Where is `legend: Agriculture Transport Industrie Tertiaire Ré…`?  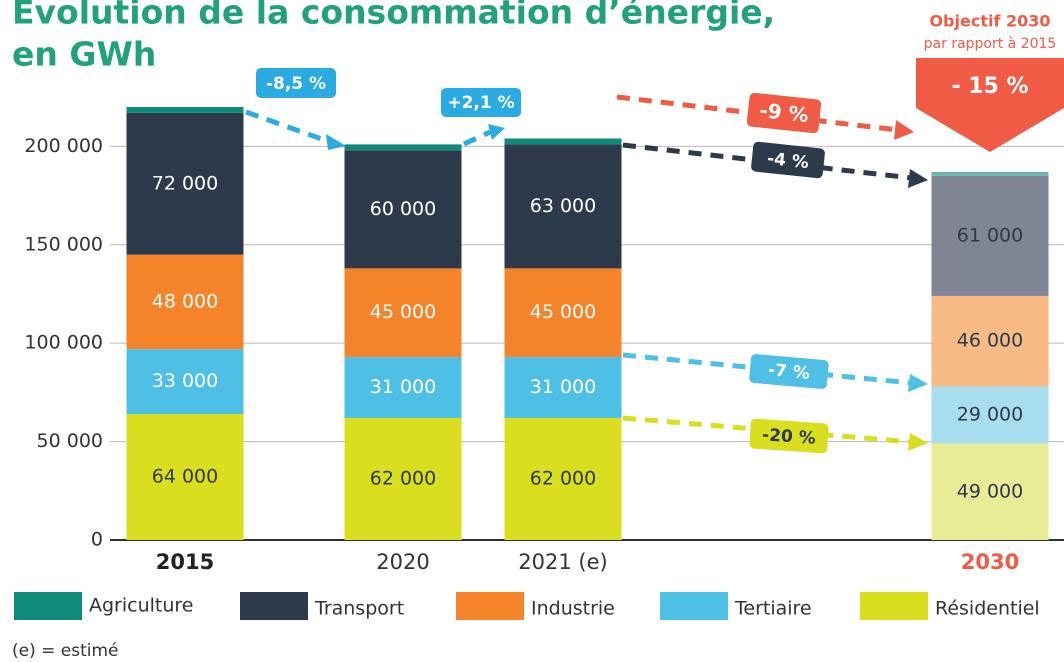 legend: Agriculture Transport Industrie Tertiaire Ré… is located at coordinates (527, 606).